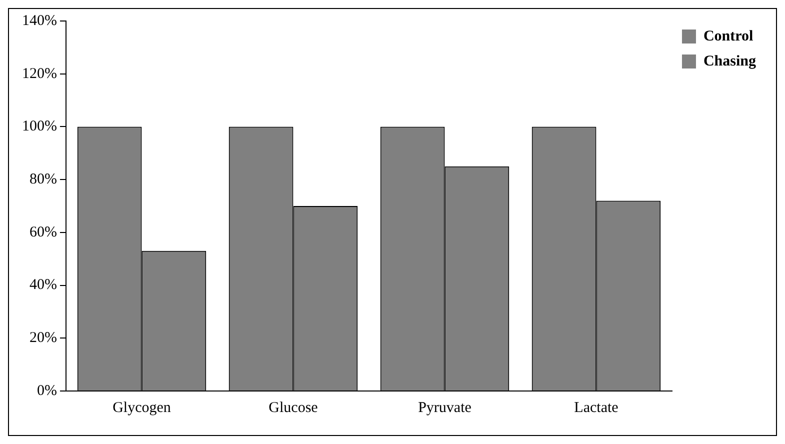 The height and width of the screenshot is (444, 785). I want to click on y-tick-label: 100%, so click(39, 126).